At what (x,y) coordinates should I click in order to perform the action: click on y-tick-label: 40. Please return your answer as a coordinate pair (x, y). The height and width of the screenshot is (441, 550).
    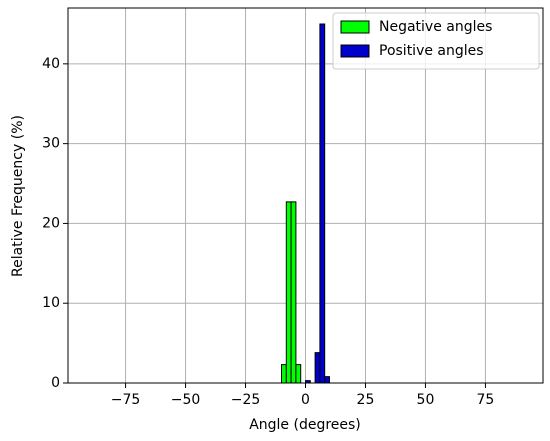
    Looking at the image, I should click on (51, 64).